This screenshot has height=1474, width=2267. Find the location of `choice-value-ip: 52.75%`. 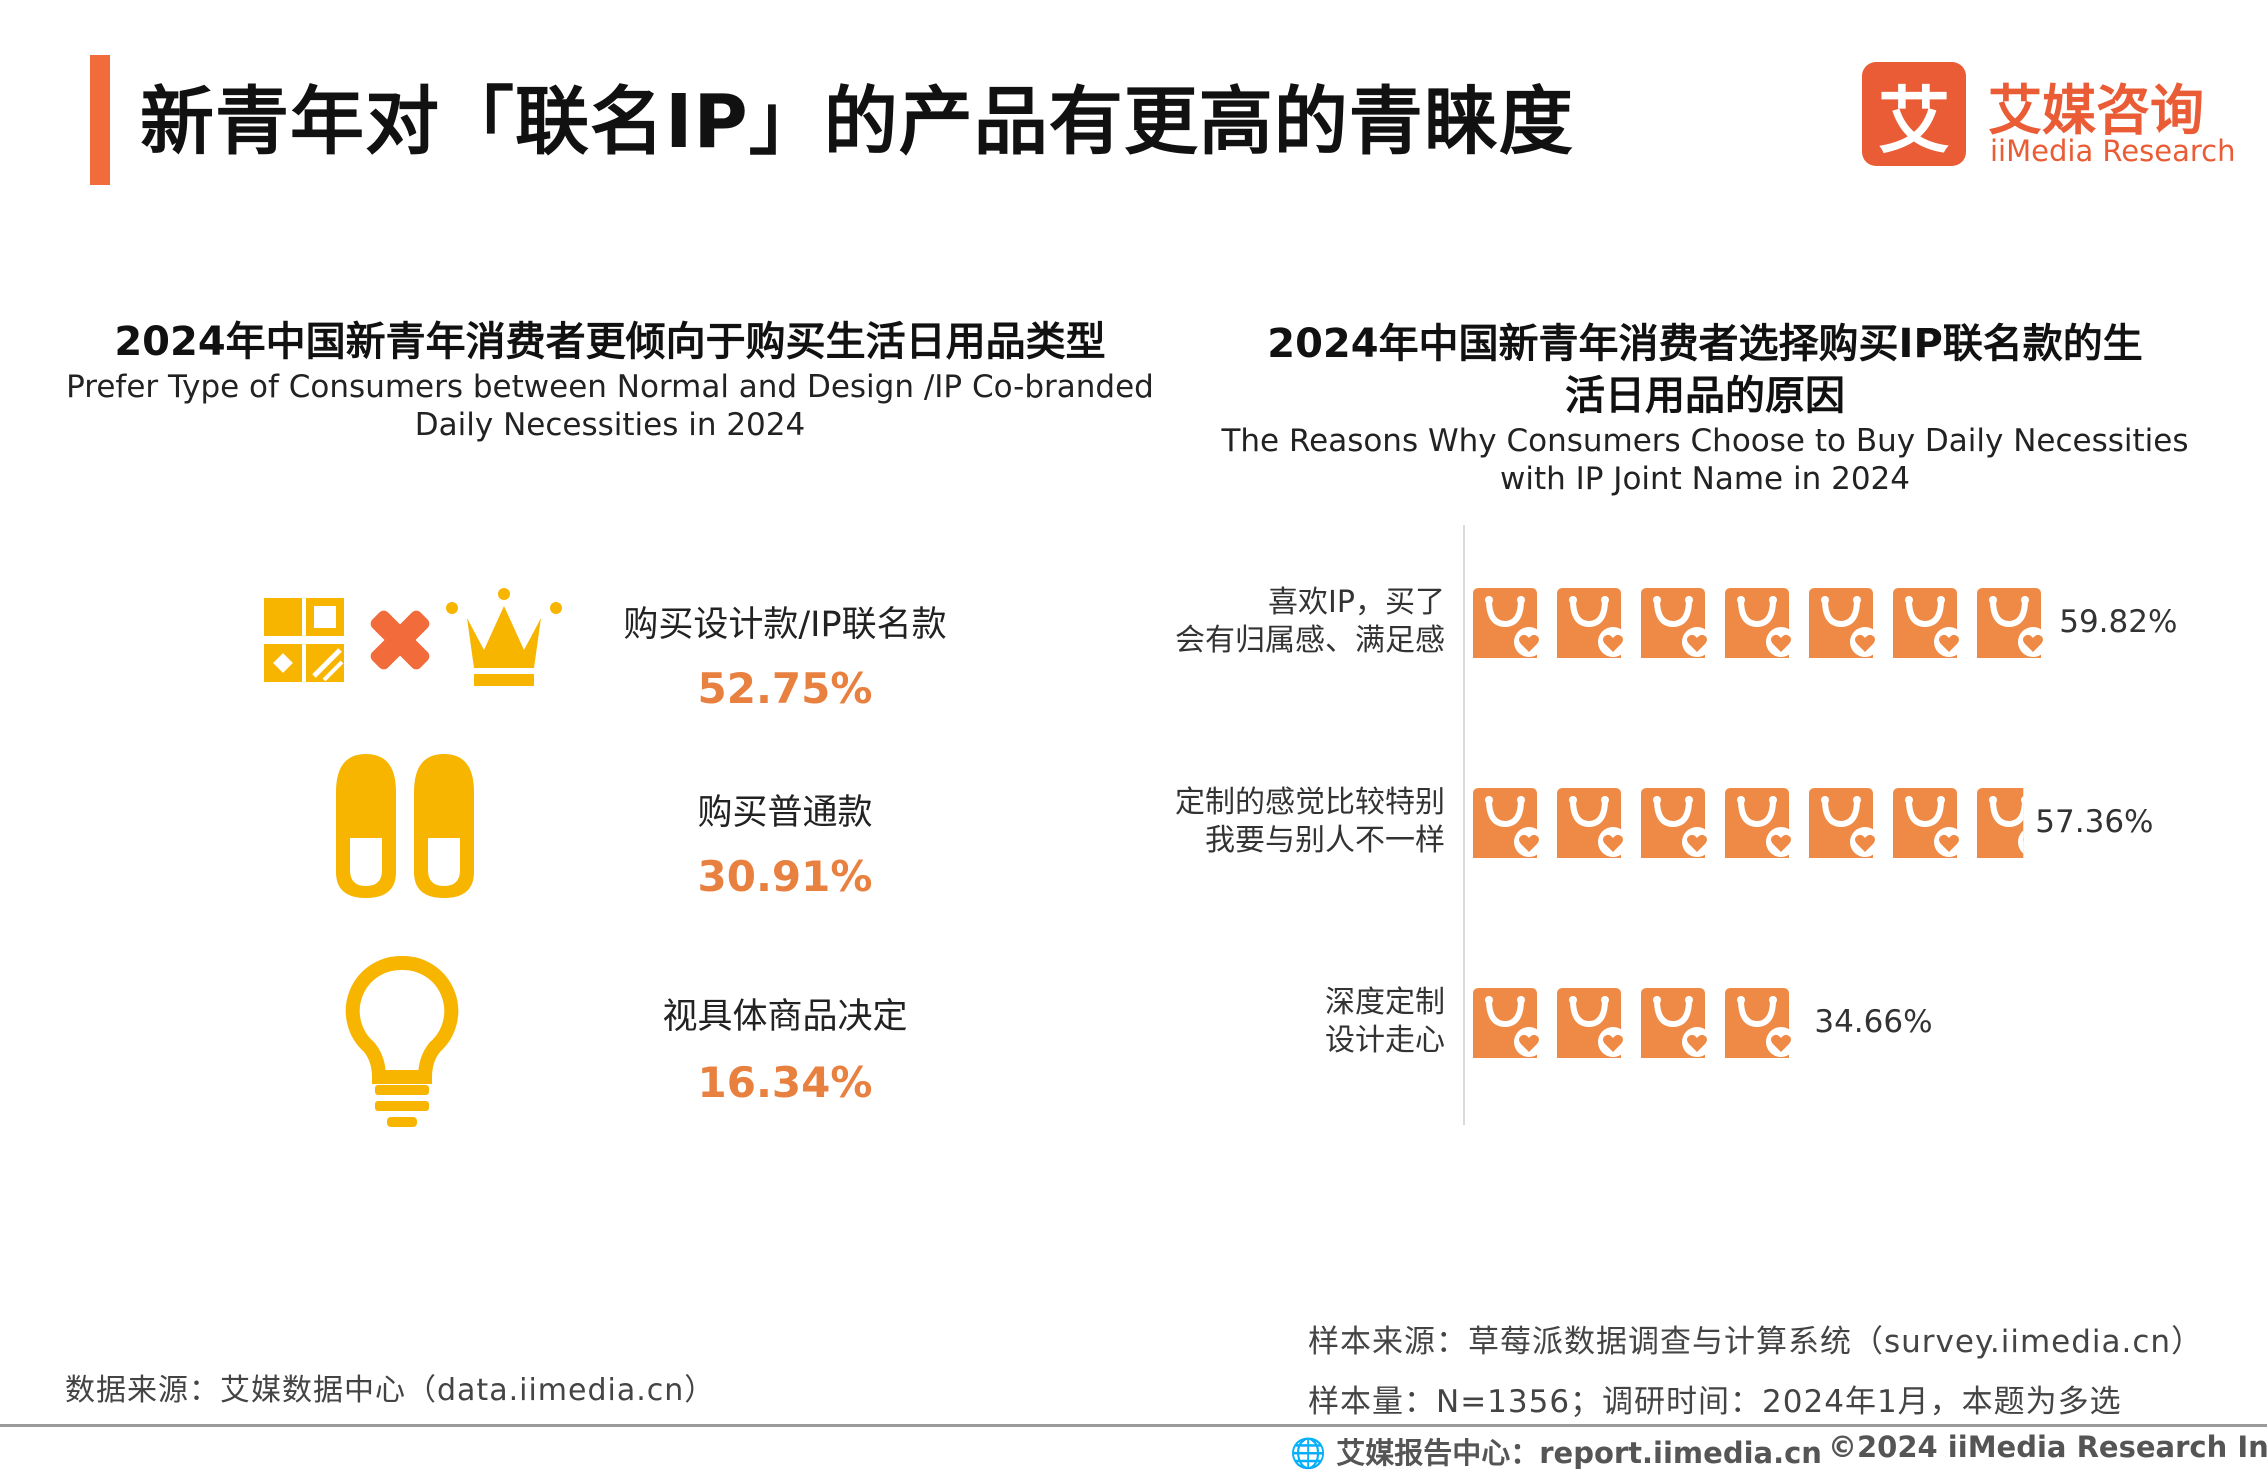

choice-value-ip: 52.75% is located at coordinates (785, 688).